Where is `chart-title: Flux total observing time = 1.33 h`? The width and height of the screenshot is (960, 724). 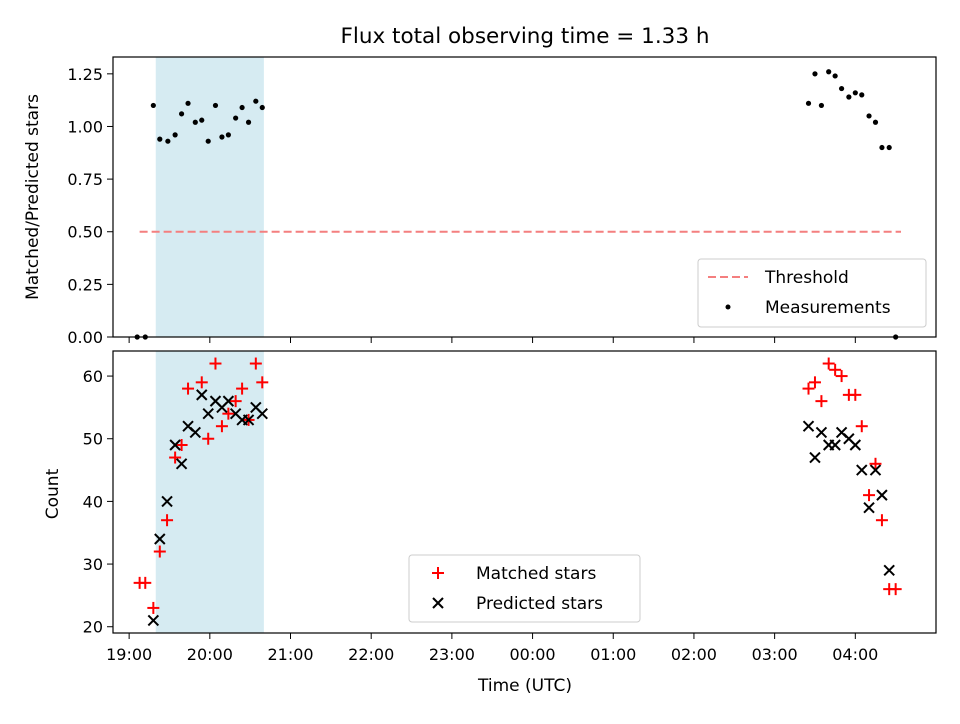
chart-title: Flux total observing time = 1.33 h is located at coordinates (525, 36).